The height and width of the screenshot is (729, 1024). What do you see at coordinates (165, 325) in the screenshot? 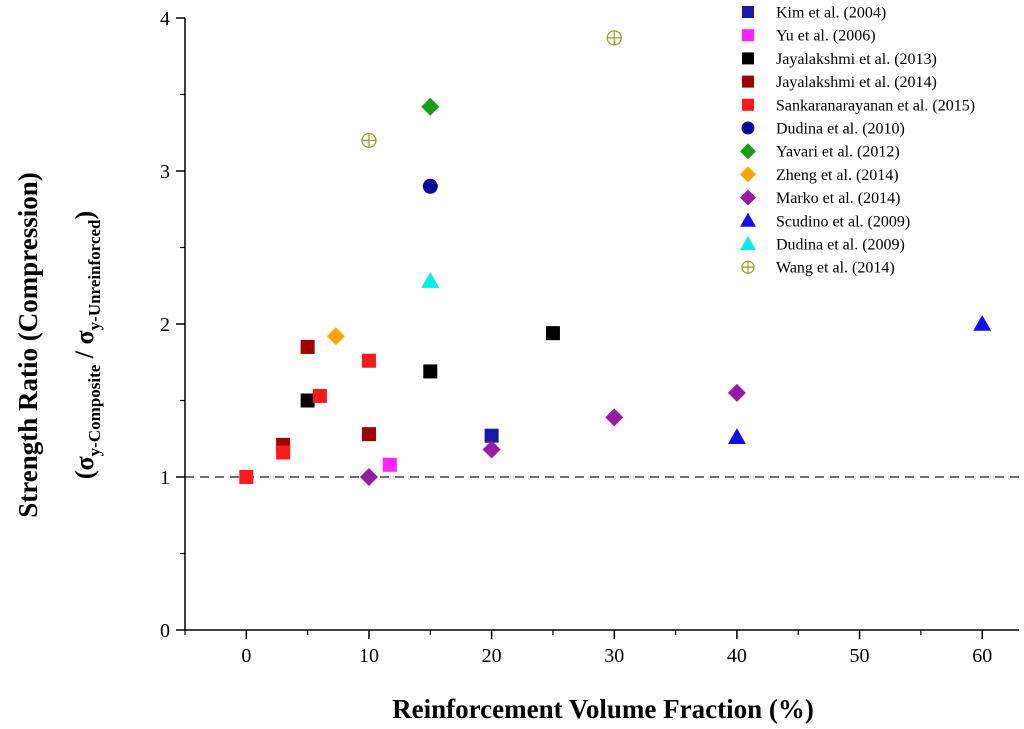
I see `y-tick-label: 2` at bounding box center [165, 325].